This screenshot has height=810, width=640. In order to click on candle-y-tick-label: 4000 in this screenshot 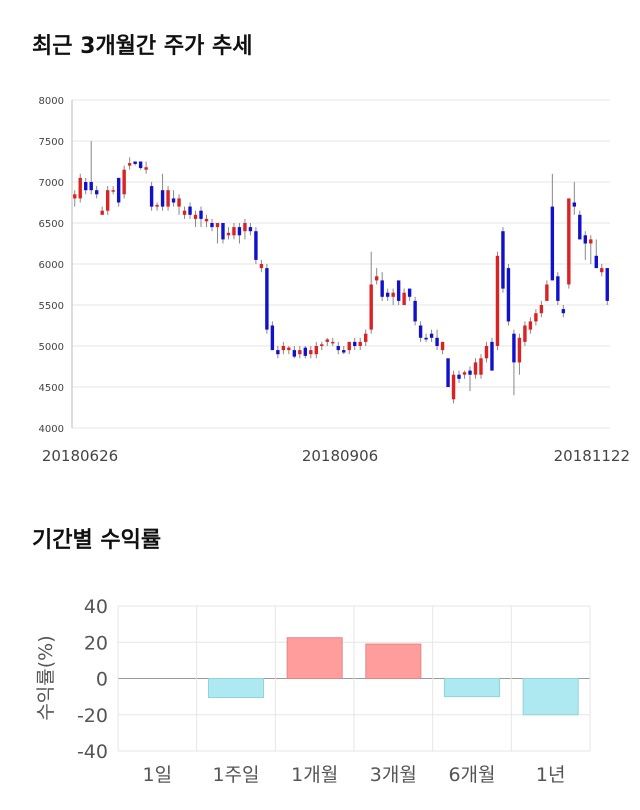, I will do `click(51, 429)`.